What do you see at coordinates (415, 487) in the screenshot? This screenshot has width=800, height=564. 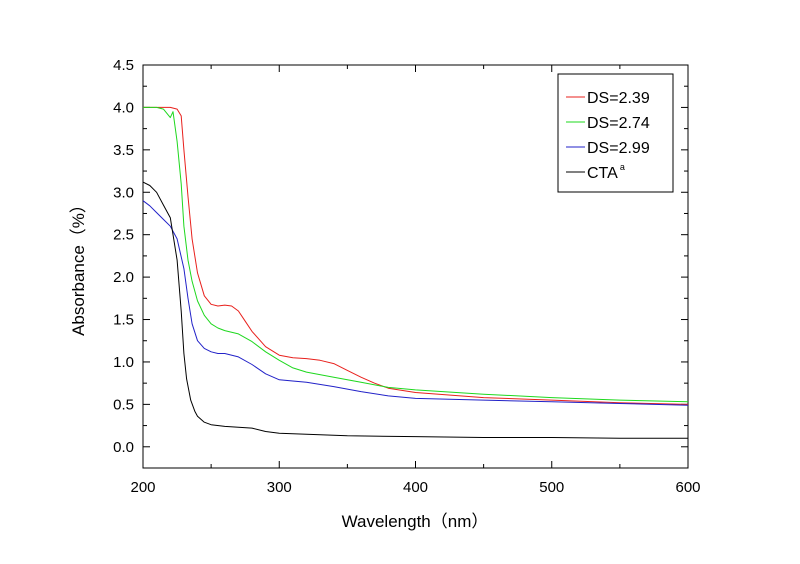 I see `x-tick-label: 400` at bounding box center [415, 487].